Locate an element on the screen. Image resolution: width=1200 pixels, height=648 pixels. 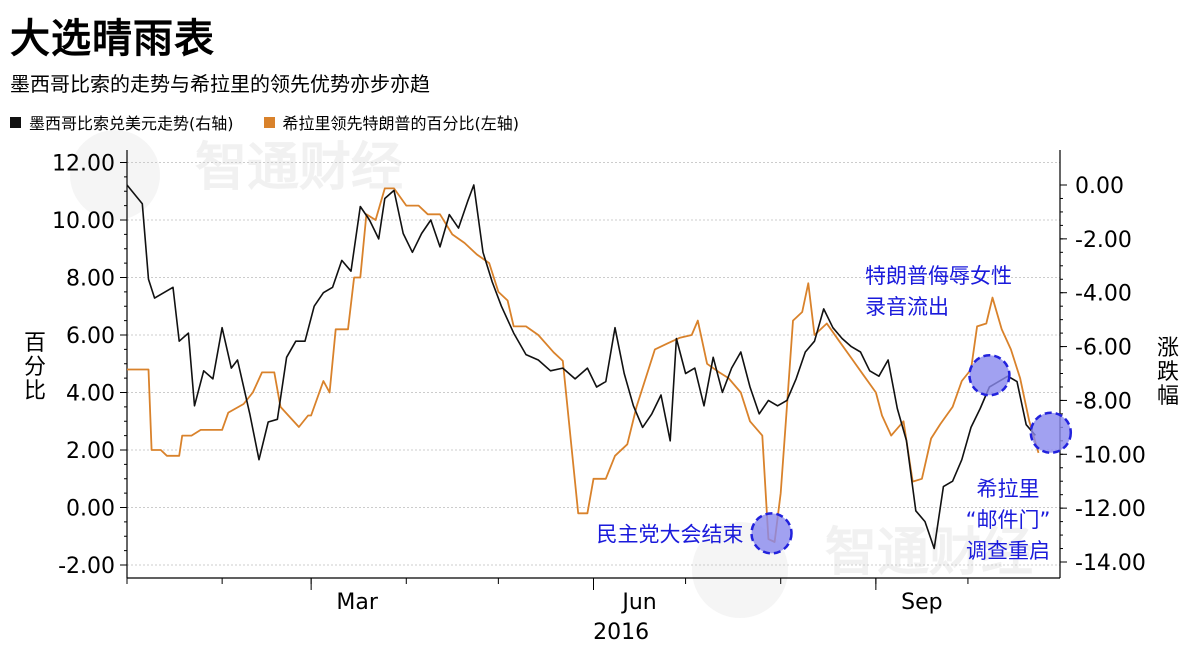
right-axis-tick-label: -4.00 is located at coordinates (1103, 294).